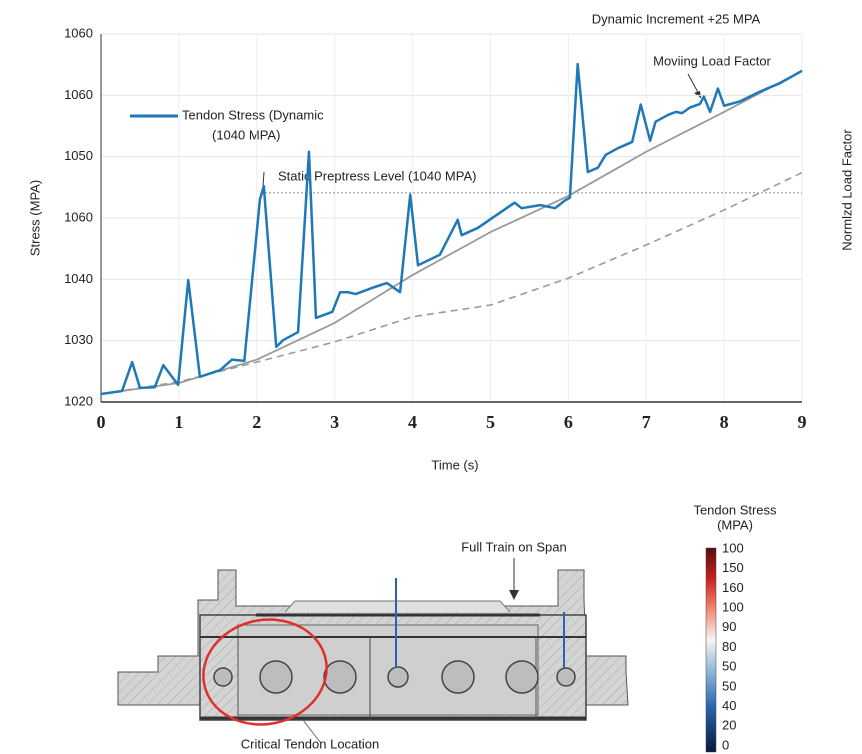 Image resolution: width=862 pixels, height=754 pixels. Describe the element at coordinates (725, 744) in the screenshot. I see `colorbar-tick-label: 0` at that location.